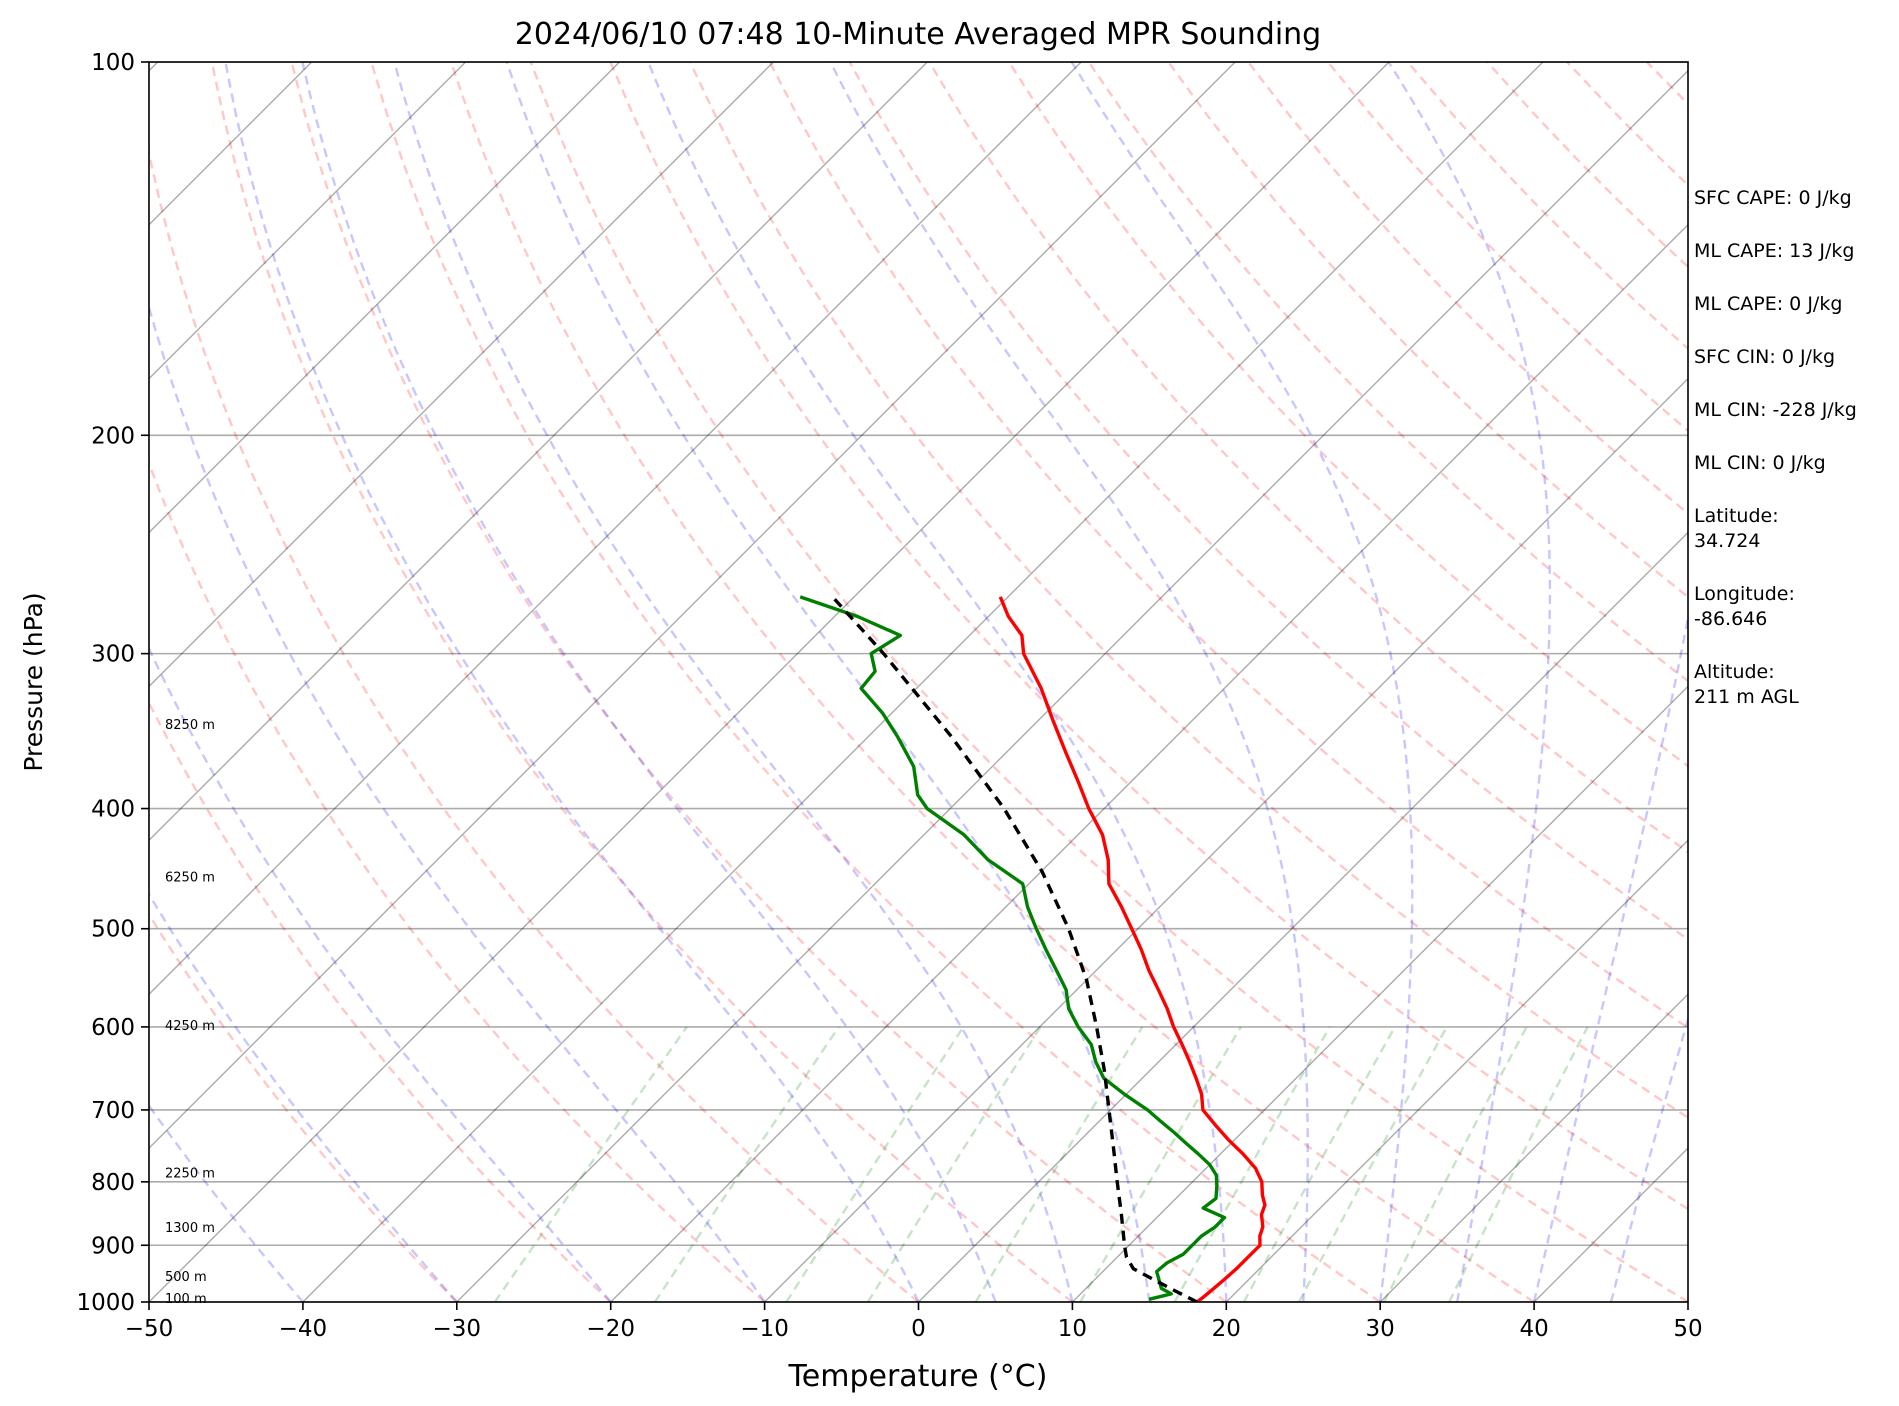  I want to click on ml-cape-text-2: ML CAPE: 0 J/kg, so click(1768, 304).